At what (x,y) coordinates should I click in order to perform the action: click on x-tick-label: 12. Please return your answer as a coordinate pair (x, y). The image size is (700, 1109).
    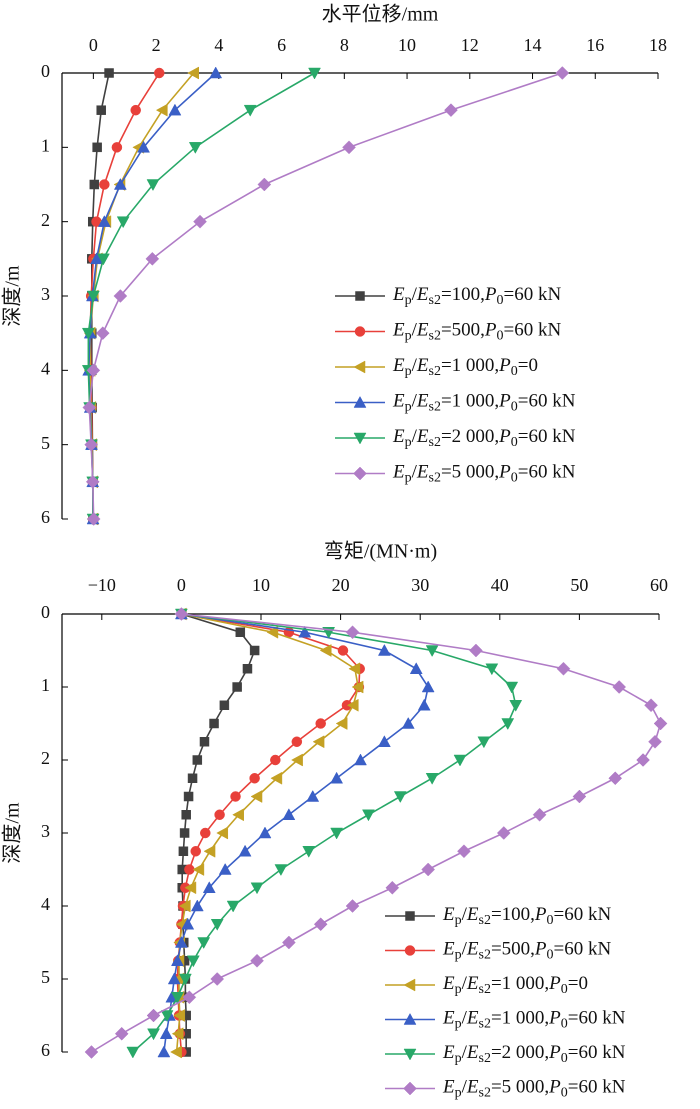
    Looking at the image, I should click on (470, 45).